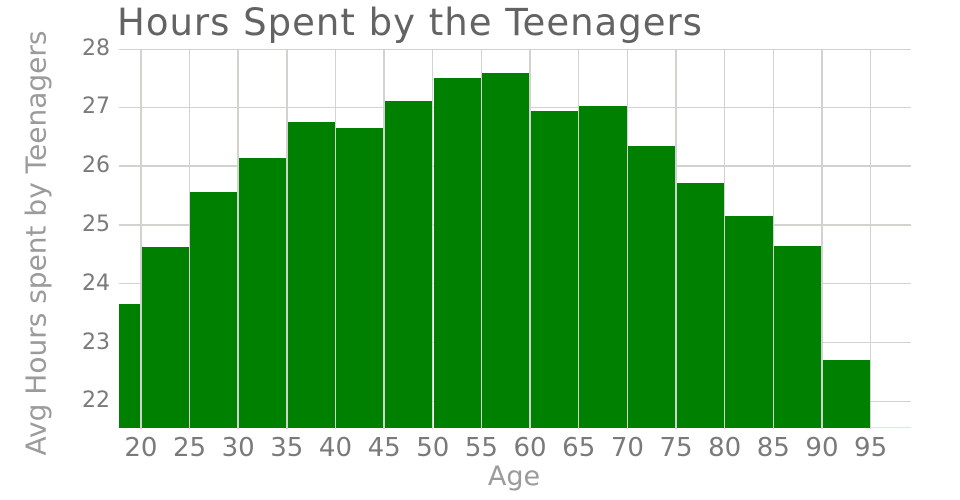 The height and width of the screenshot is (500, 960). What do you see at coordinates (96, 283) in the screenshot?
I see `y-tick-label: 24` at bounding box center [96, 283].